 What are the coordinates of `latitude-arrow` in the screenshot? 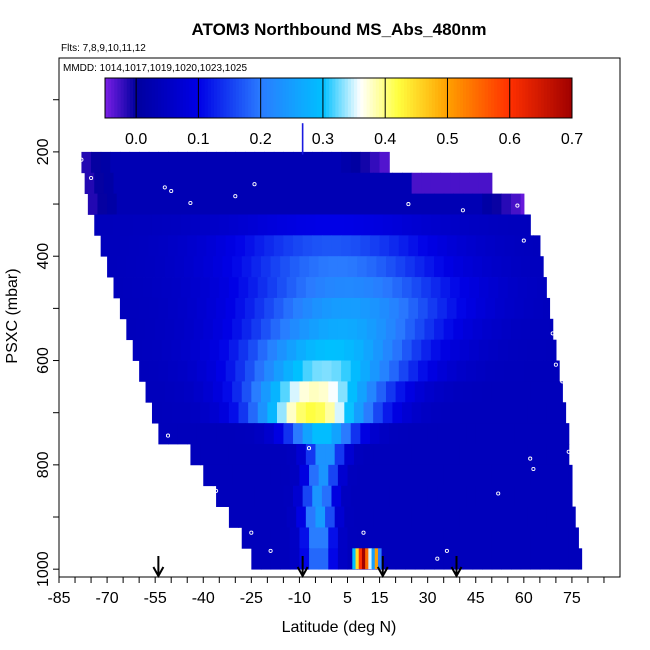 It's located at (158, 567).